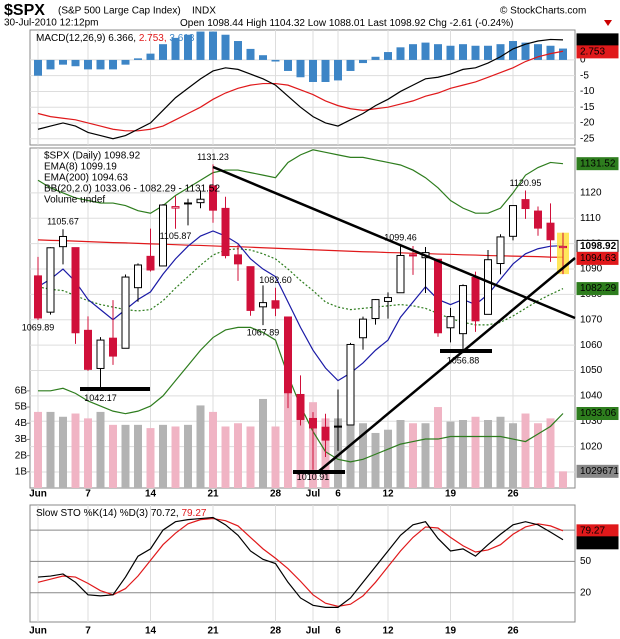 The image size is (620, 639). I want to click on volume-tick-label: 5B, so click(21, 407).